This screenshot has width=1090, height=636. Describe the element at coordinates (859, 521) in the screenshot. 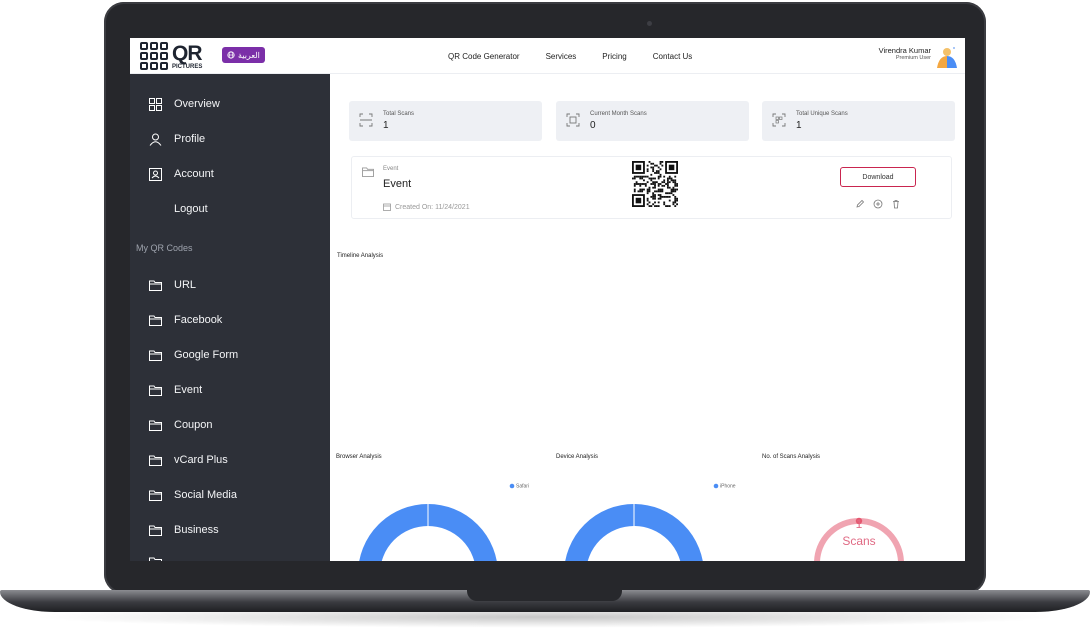

I see `gauge-marker` at that location.